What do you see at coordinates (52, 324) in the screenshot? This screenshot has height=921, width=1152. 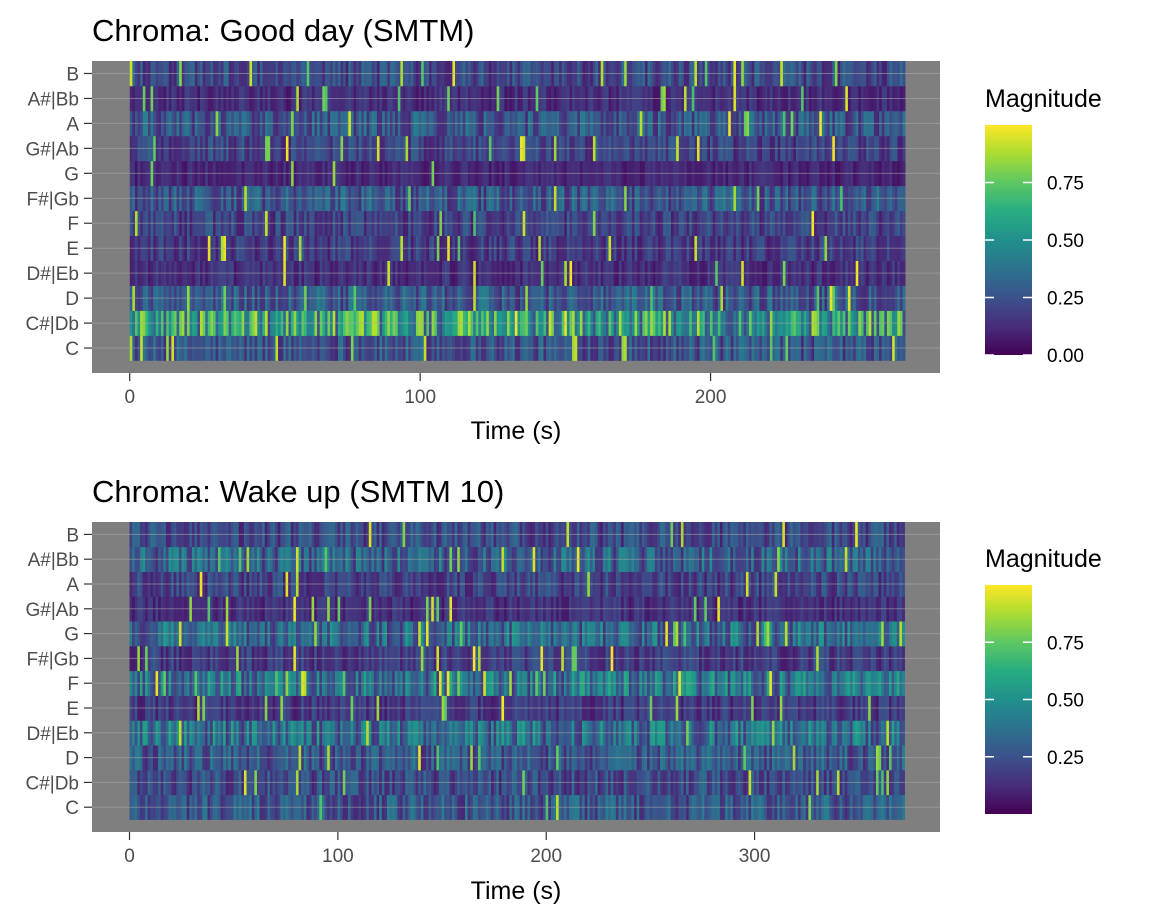 I see `y-tick-label: C#|Db` at bounding box center [52, 324].